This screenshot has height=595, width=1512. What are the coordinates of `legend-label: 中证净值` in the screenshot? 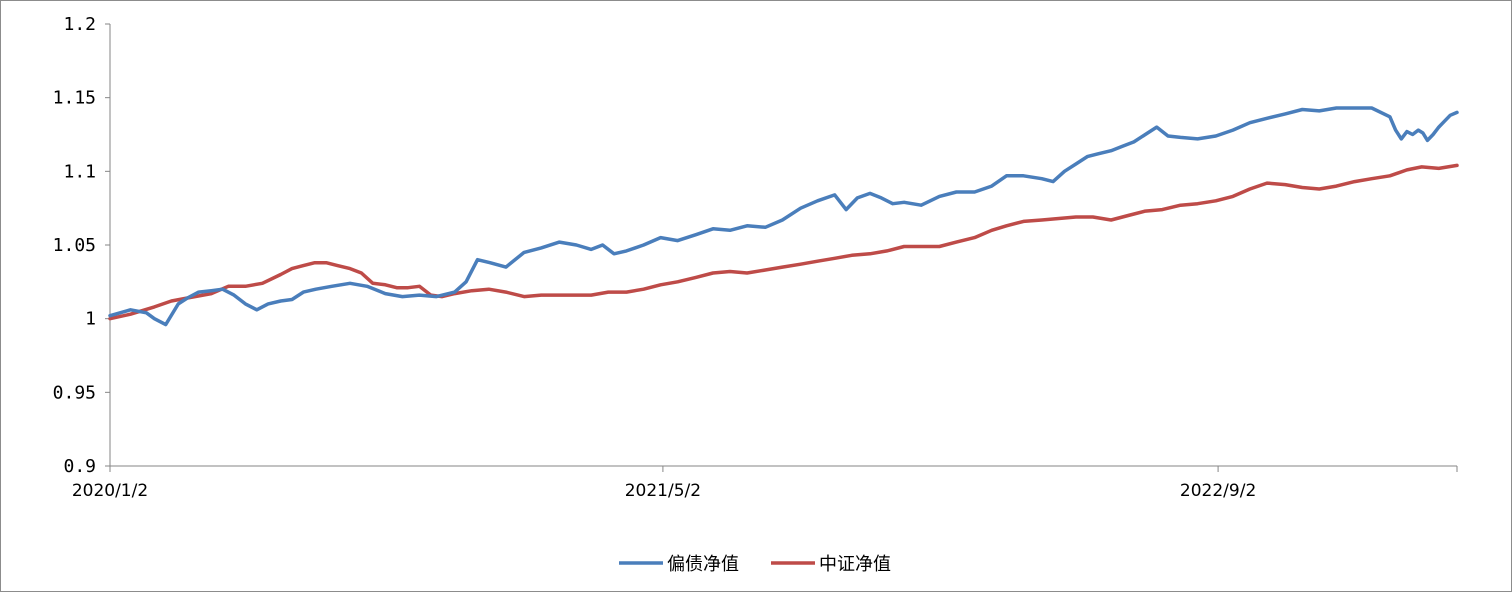 It's located at (855, 564).